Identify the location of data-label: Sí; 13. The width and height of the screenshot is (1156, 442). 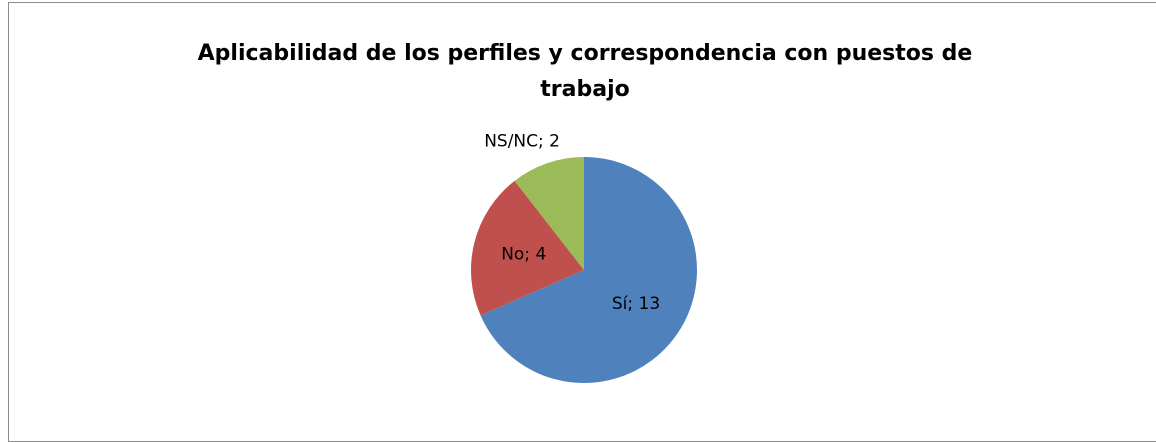
(636, 304).